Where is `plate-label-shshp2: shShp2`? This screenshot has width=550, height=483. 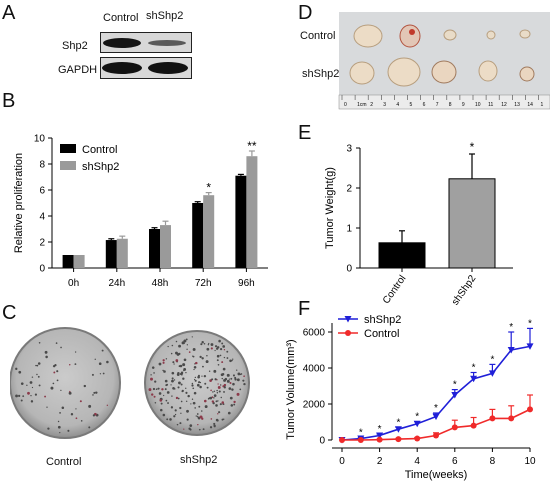 plate-label-shshp2: shShp2 is located at coordinates (199, 460).